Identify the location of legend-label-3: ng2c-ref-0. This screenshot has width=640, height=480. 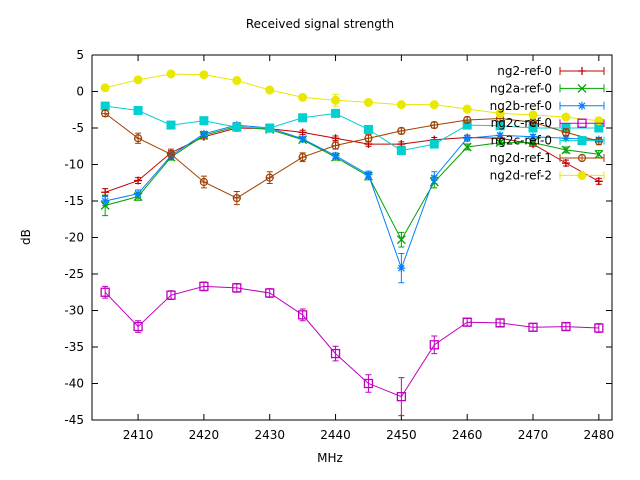
(521, 123).